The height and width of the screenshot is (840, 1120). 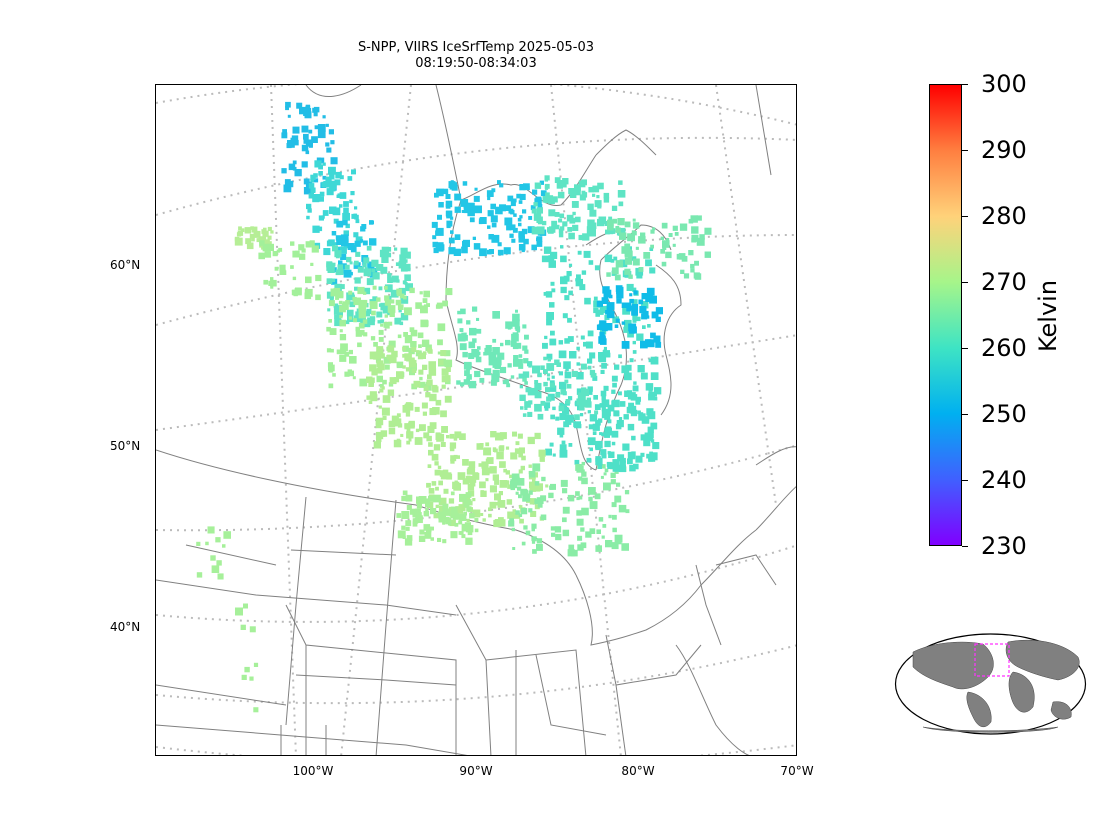 What do you see at coordinates (476, 771) in the screenshot?
I see `lon-label-90w: 90°W` at bounding box center [476, 771].